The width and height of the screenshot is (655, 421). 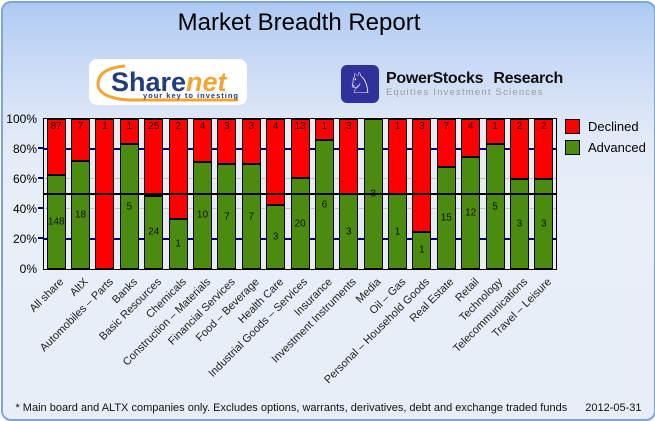 I want to click on legend-label-declined: Declined, so click(x=613, y=126).